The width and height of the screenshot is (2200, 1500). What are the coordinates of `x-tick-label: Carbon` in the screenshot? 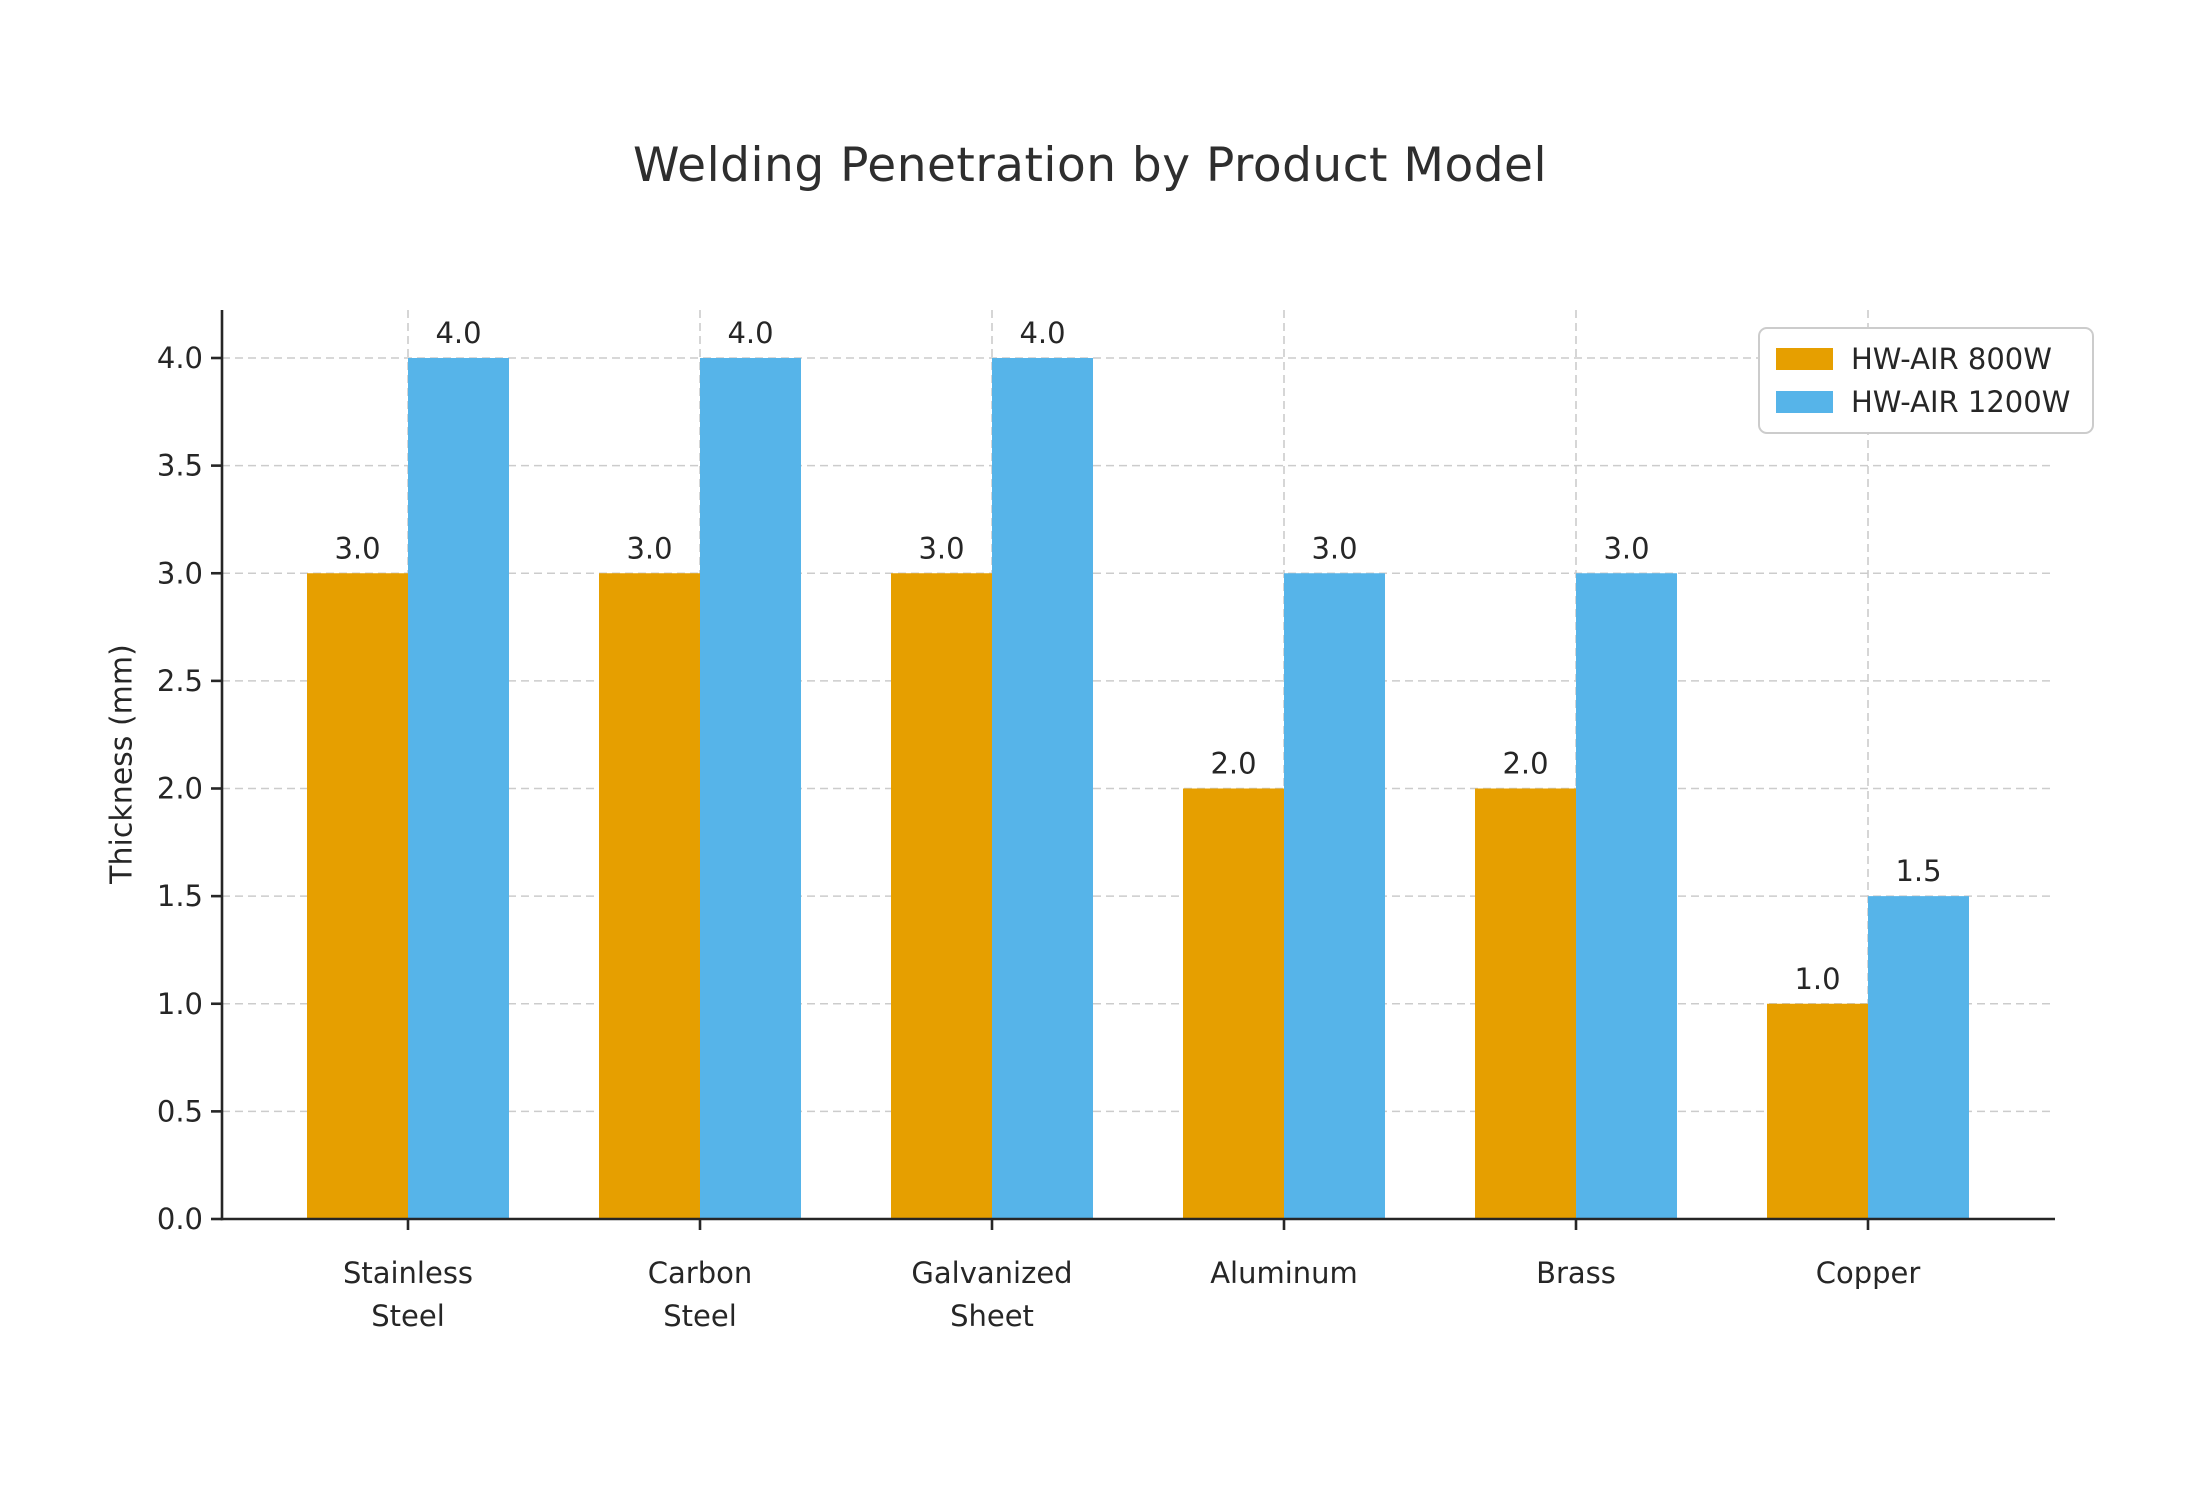 It's located at (700, 1273).